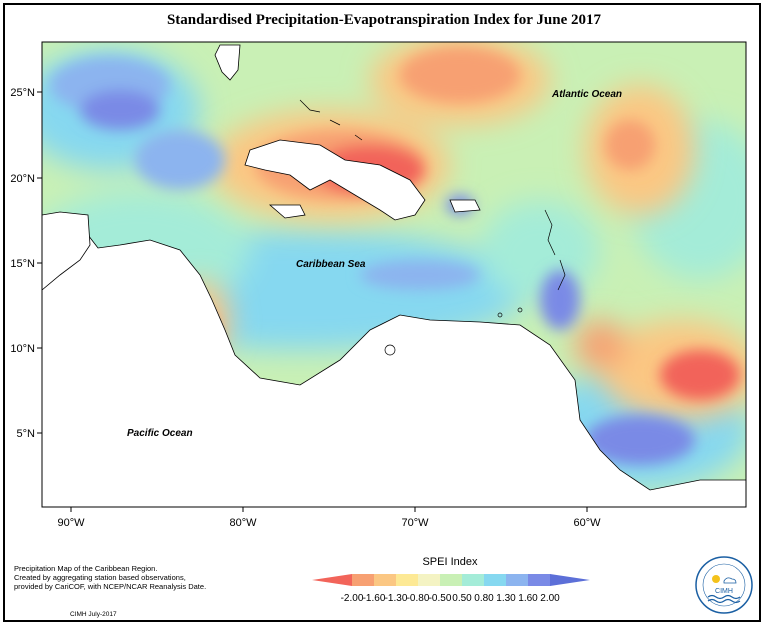  What do you see at coordinates (22, 349) in the screenshot?
I see `lat-tick: 10°N` at bounding box center [22, 349].